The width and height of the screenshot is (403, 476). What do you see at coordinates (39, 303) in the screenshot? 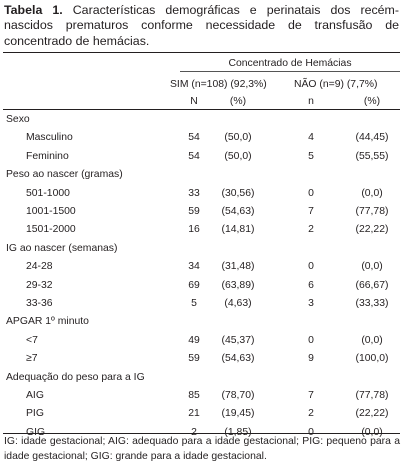
I see `row-label: 33-36` at bounding box center [39, 303].